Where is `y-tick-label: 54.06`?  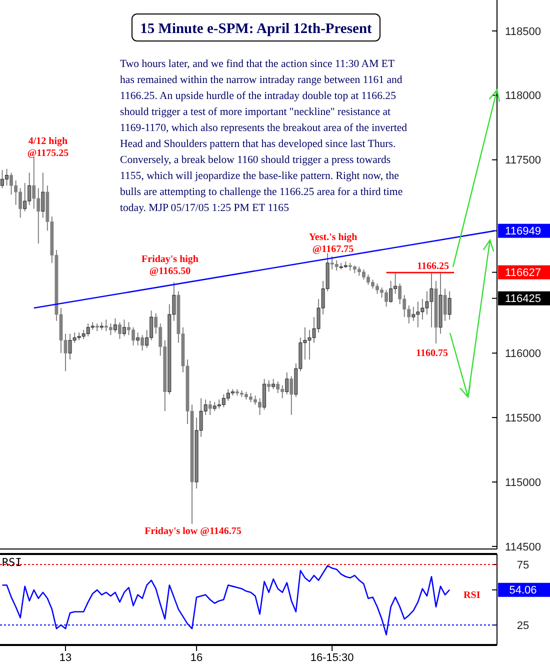
y-tick-label: 54.06 is located at coordinates (523, 590).